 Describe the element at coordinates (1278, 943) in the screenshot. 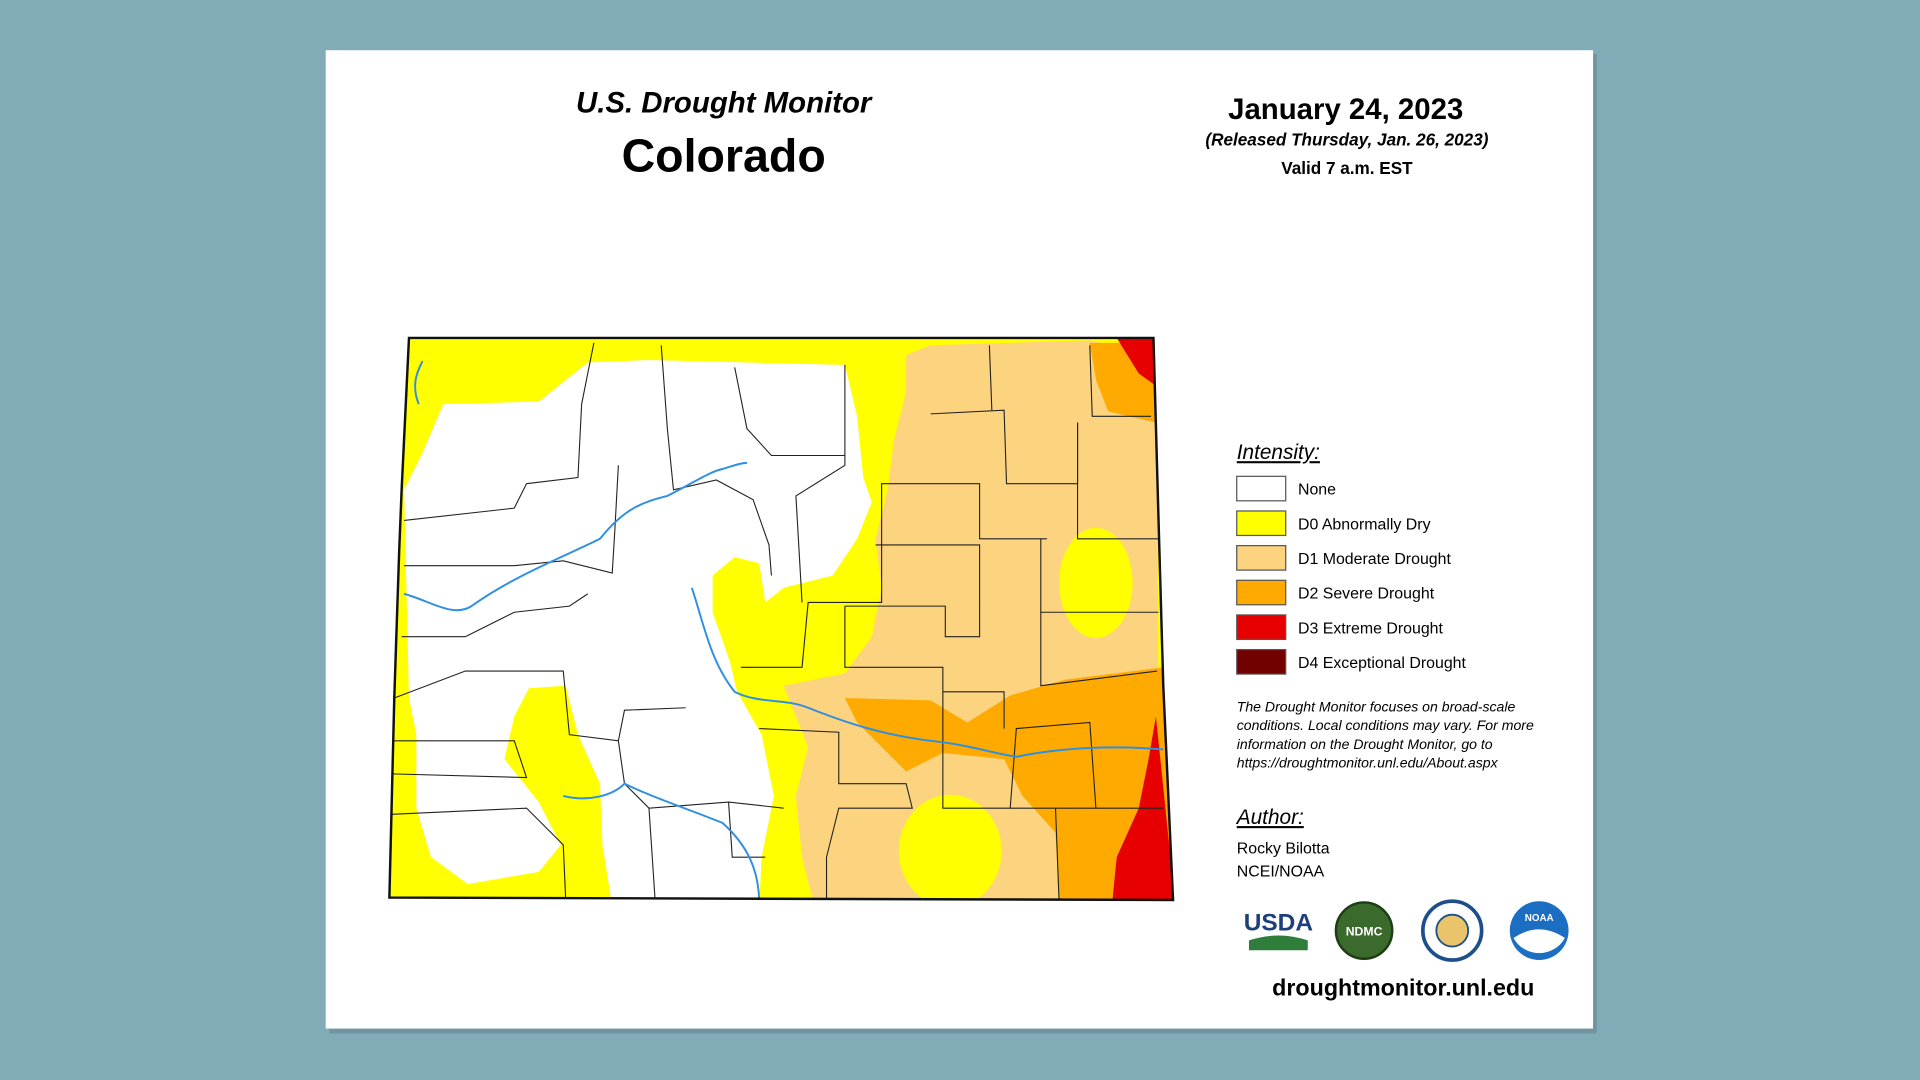

I see `usda-logo-swoosh` at that location.